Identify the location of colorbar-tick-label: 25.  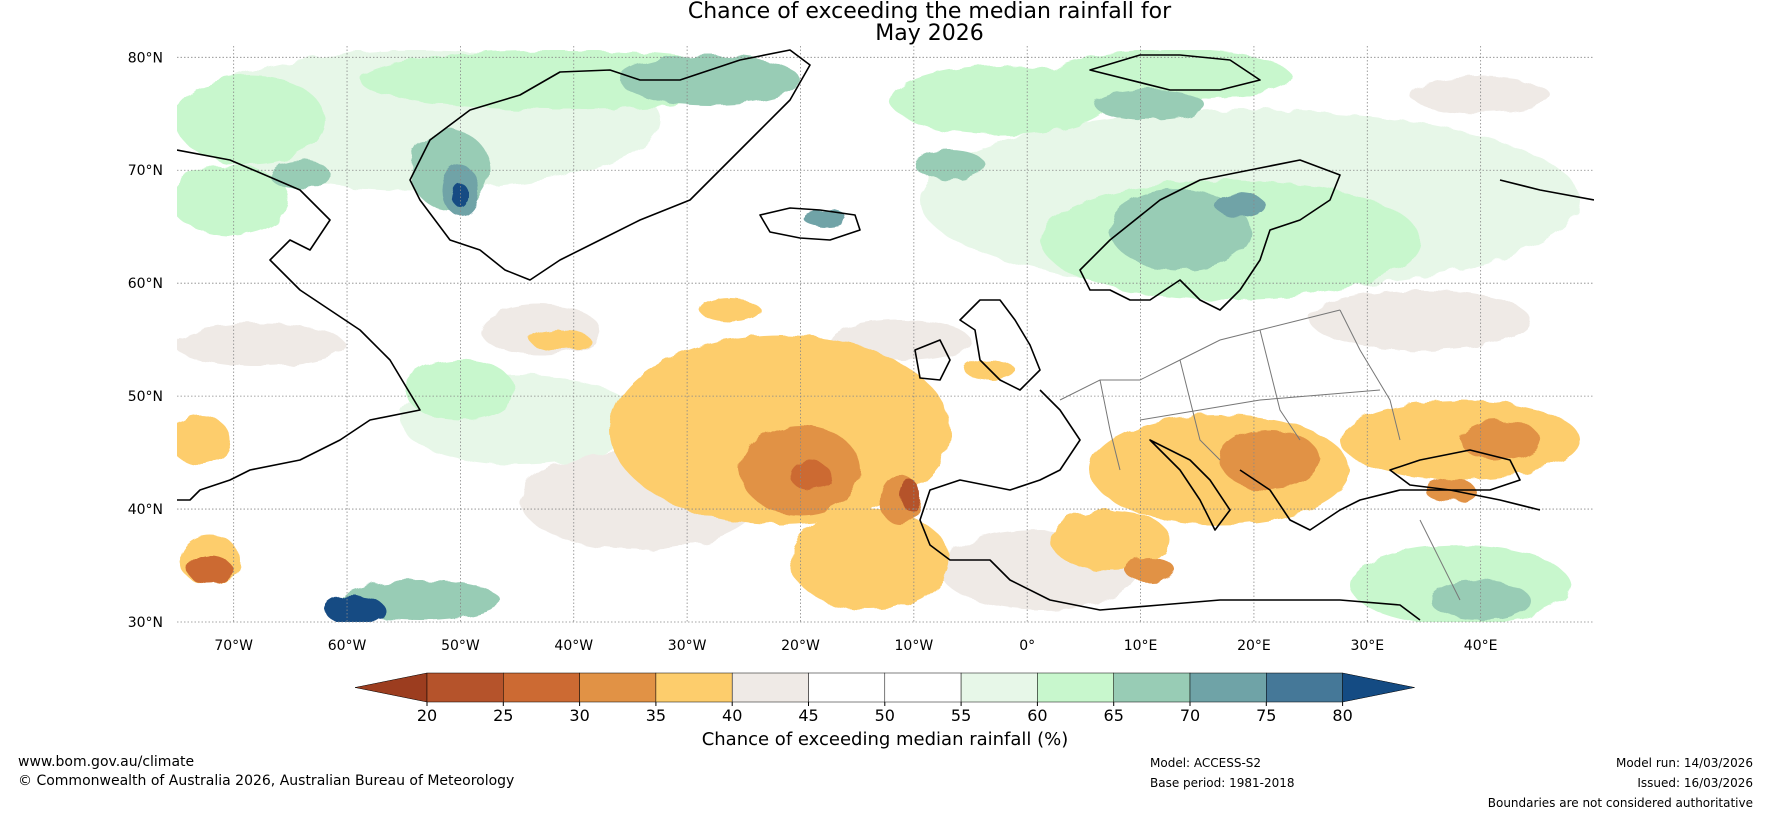
(503, 715).